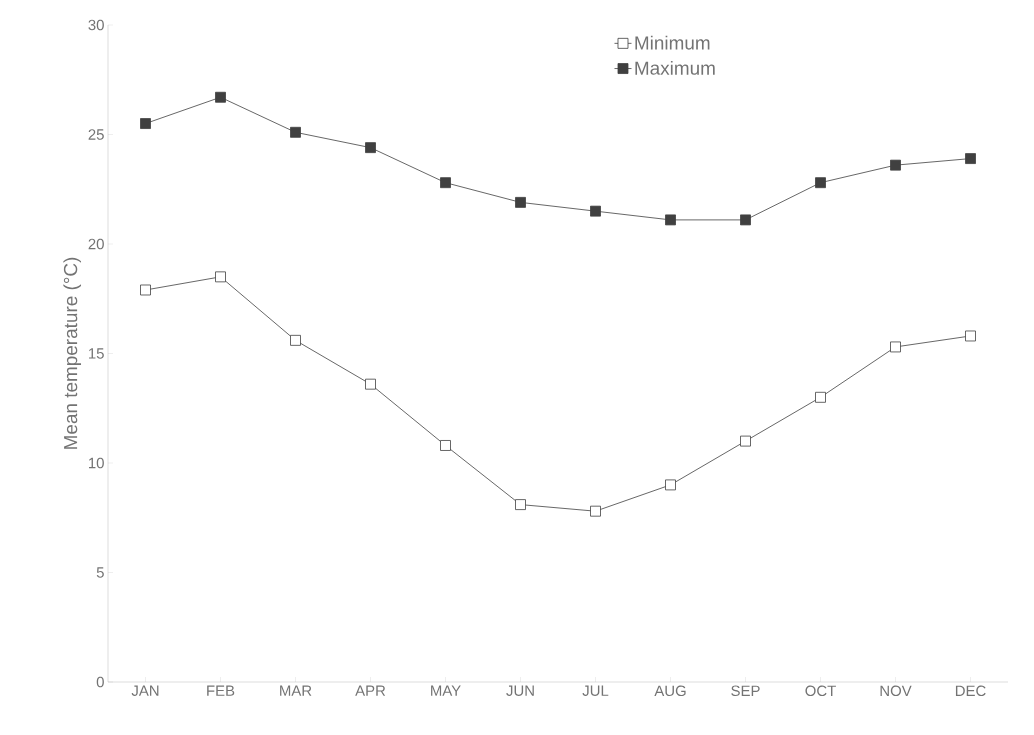  I want to click on x-tick-label: FEB, so click(221, 690).